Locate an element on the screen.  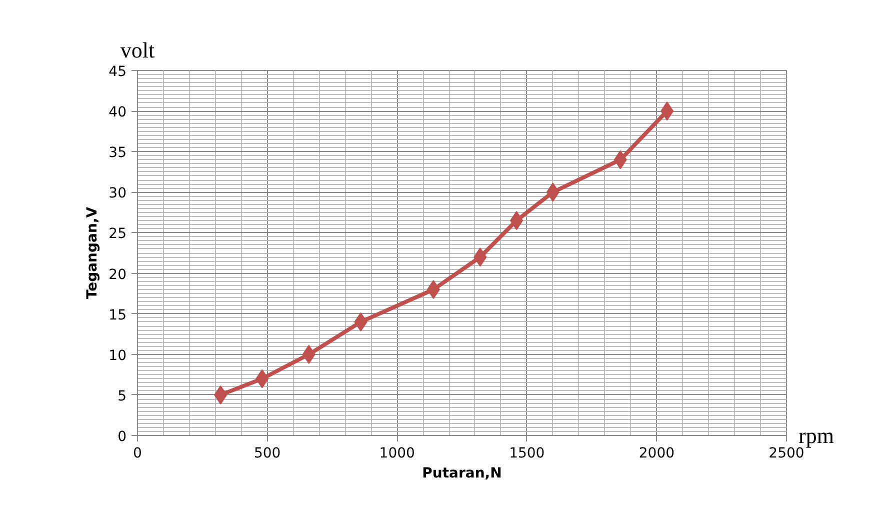
y-tick-label: 35 is located at coordinates (117, 153).